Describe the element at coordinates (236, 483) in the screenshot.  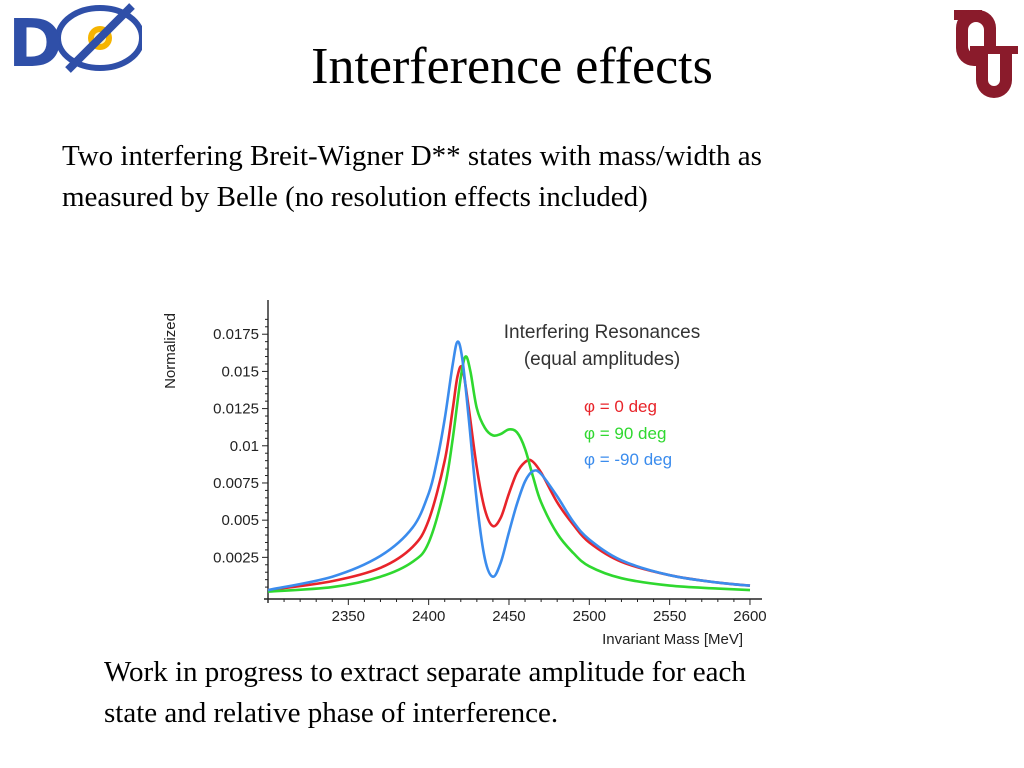
I see `y-tick-label: 0.0075` at that location.